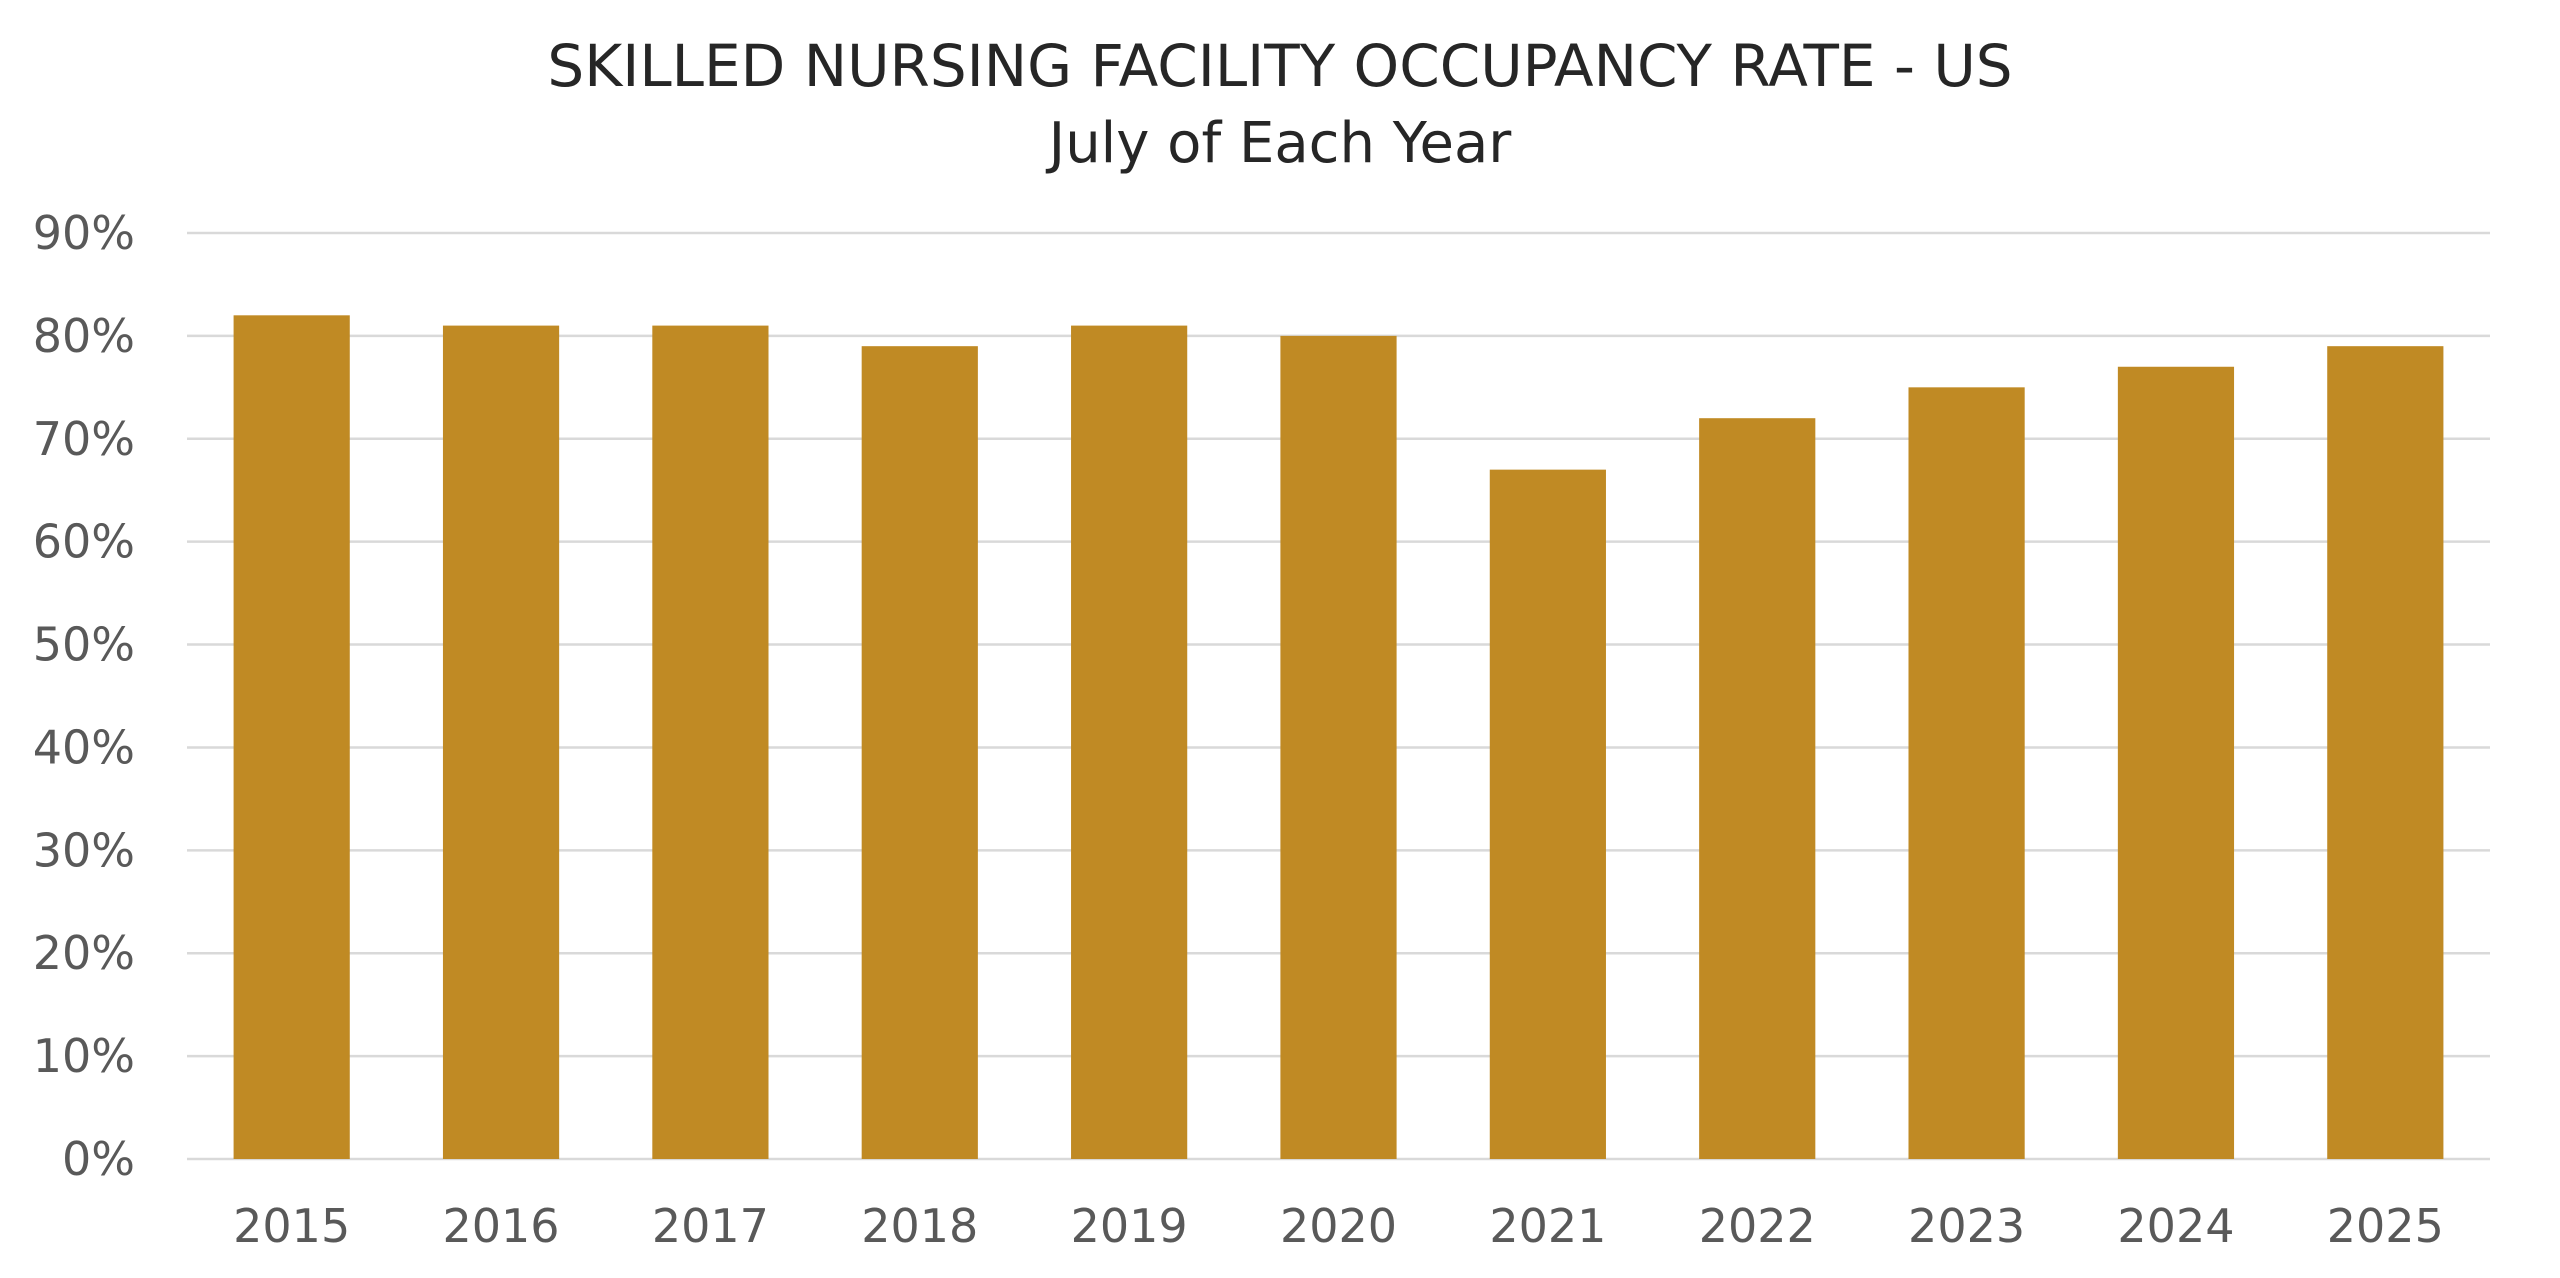 The width and height of the screenshot is (2560, 1278). I want to click on x-tick-label: 2016, so click(501, 1226).